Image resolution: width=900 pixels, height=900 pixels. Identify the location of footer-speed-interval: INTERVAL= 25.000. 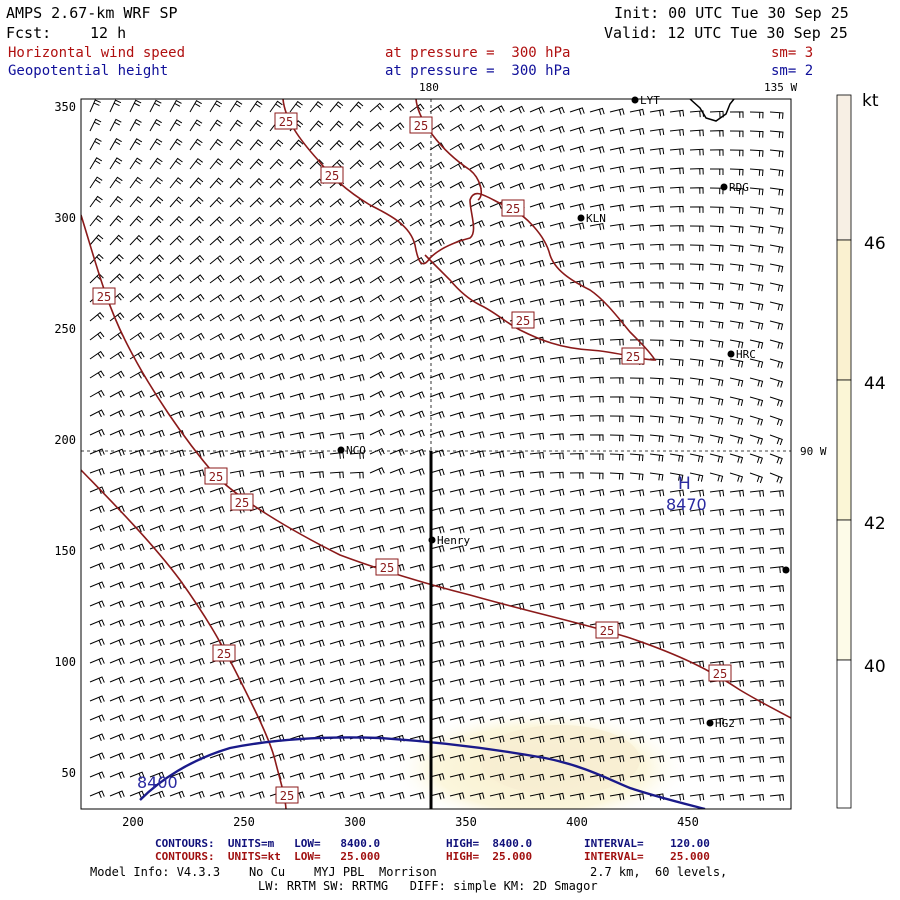
(647, 856).